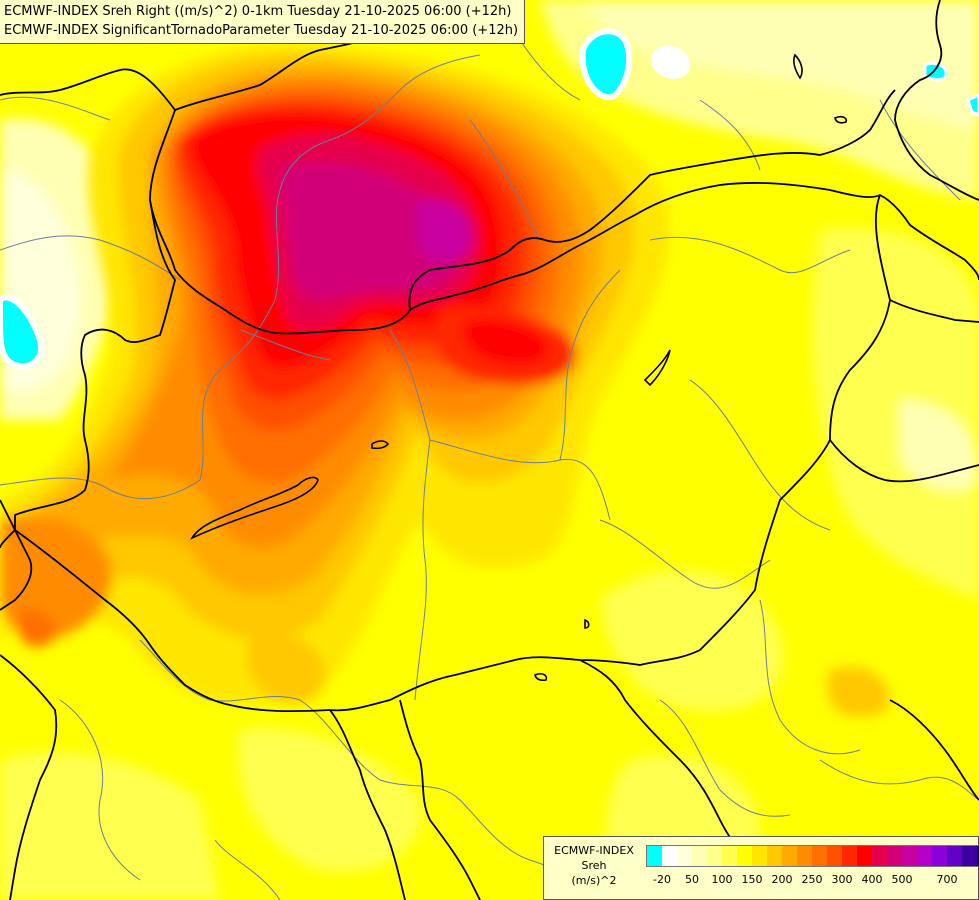 The image size is (979, 900). Describe the element at coordinates (722, 879) in the screenshot. I see `legend-tick-label: 100` at that location.